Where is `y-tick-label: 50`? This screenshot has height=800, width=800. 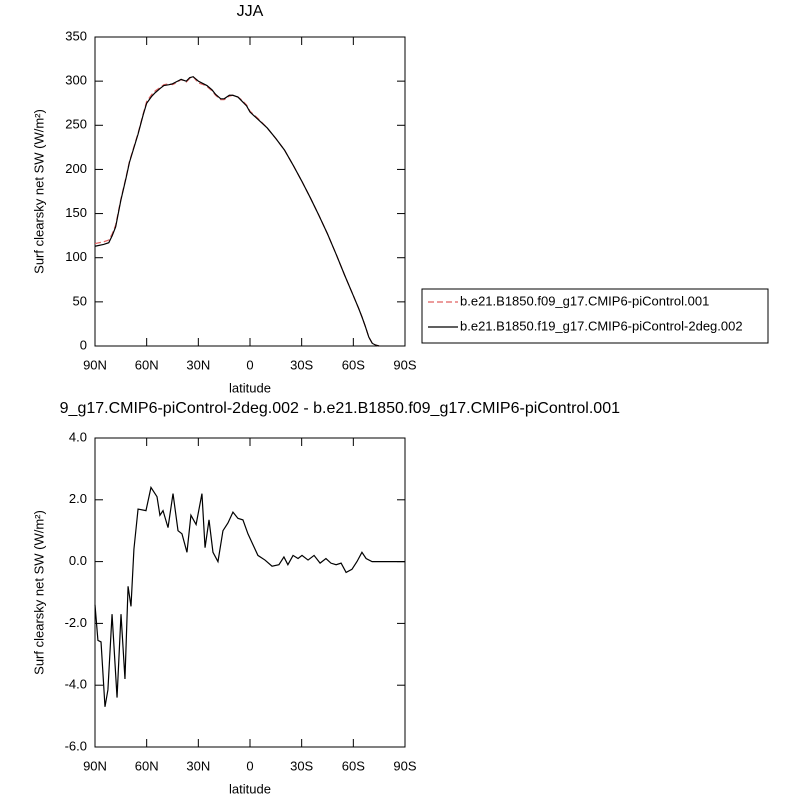
y-tick-label: 50 is located at coordinates (80, 300).